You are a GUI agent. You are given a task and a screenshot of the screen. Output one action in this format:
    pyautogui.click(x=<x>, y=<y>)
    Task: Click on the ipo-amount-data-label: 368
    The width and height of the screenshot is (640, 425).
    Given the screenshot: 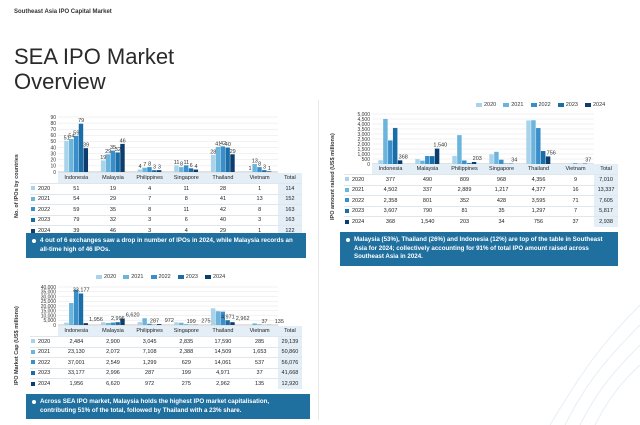 What is the action you would take?
    pyautogui.click(x=403, y=157)
    